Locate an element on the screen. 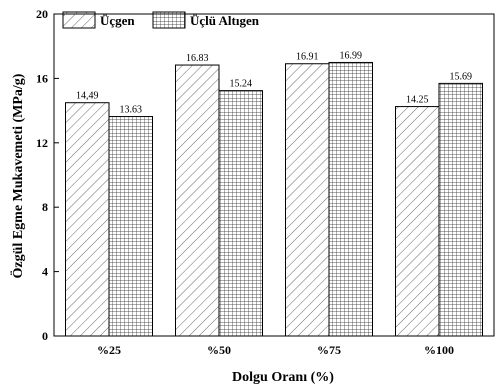 This screenshot has height=390, width=497. data-label: 16.99 is located at coordinates (351, 55).